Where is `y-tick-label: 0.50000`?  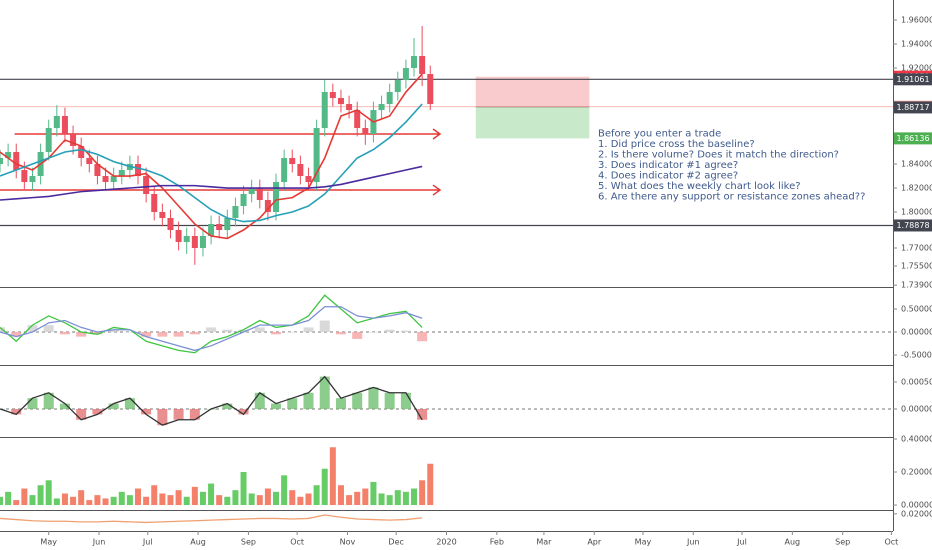
y-tick-label: 0.50000 is located at coordinates (916, 309).